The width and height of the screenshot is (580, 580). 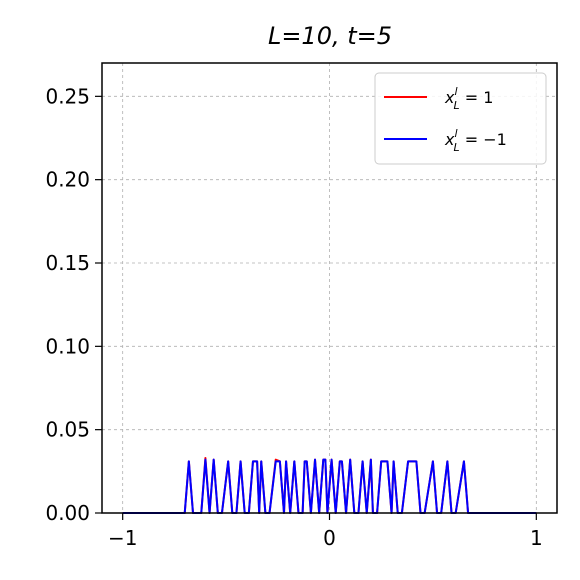 What do you see at coordinates (329, 538) in the screenshot?
I see `x-tick-label: 0` at bounding box center [329, 538].